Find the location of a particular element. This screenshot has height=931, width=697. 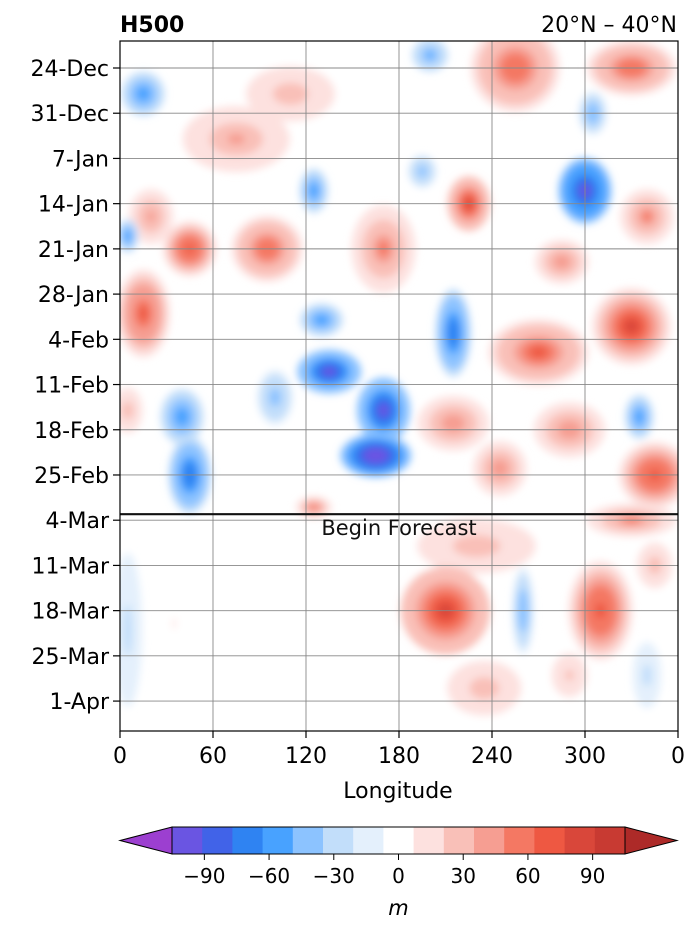

x-axis-label: Longitude is located at coordinates (397, 791).